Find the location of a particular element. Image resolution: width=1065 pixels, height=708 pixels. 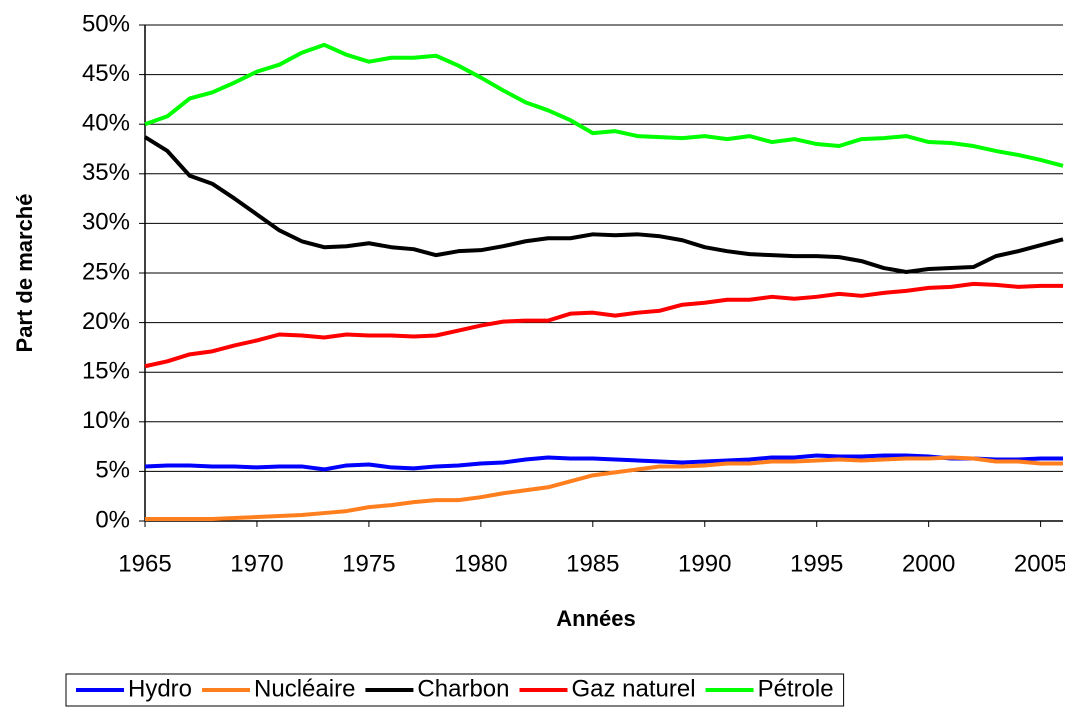

x-tick-label: 1970 is located at coordinates (256, 563).